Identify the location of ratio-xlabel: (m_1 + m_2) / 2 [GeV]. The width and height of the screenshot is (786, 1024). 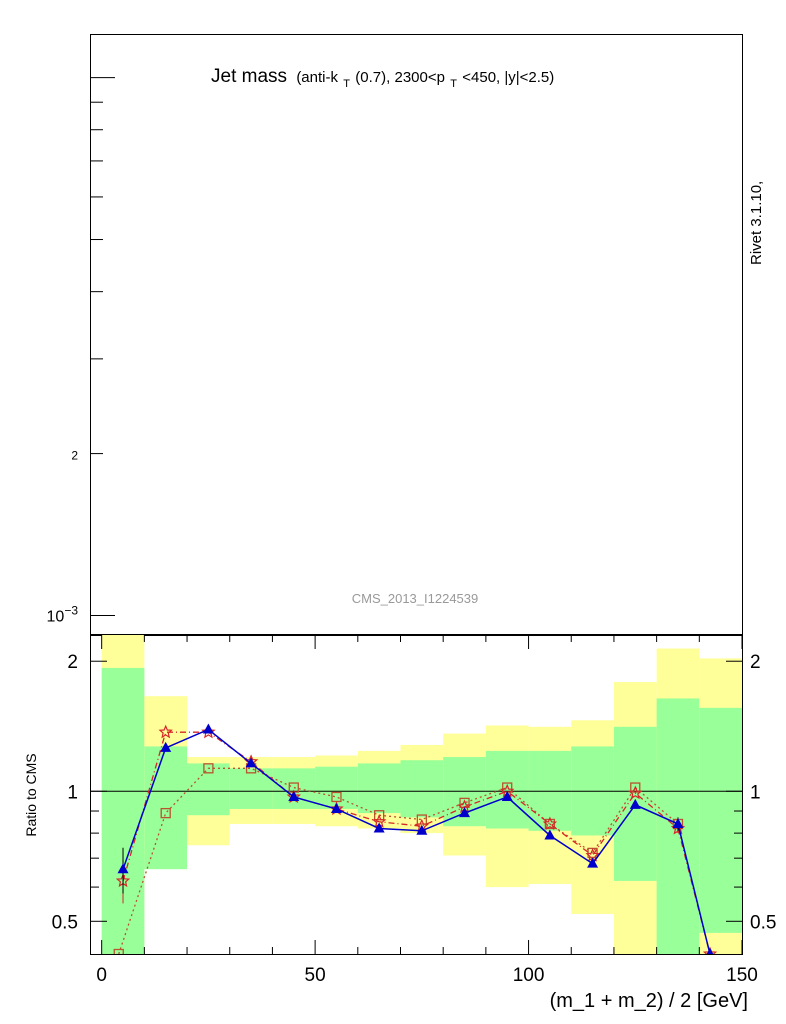
(649, 1001).